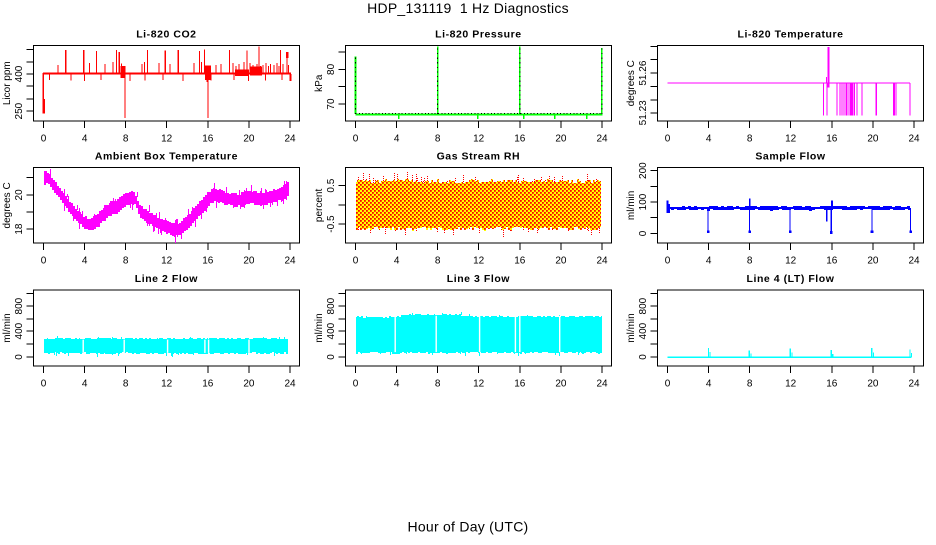 Image resolution: width=936 pixels, height=545 pixels. Describe the element at coordinates (331, 69) in the screenshot. I see `svg-text: 80` at that location.